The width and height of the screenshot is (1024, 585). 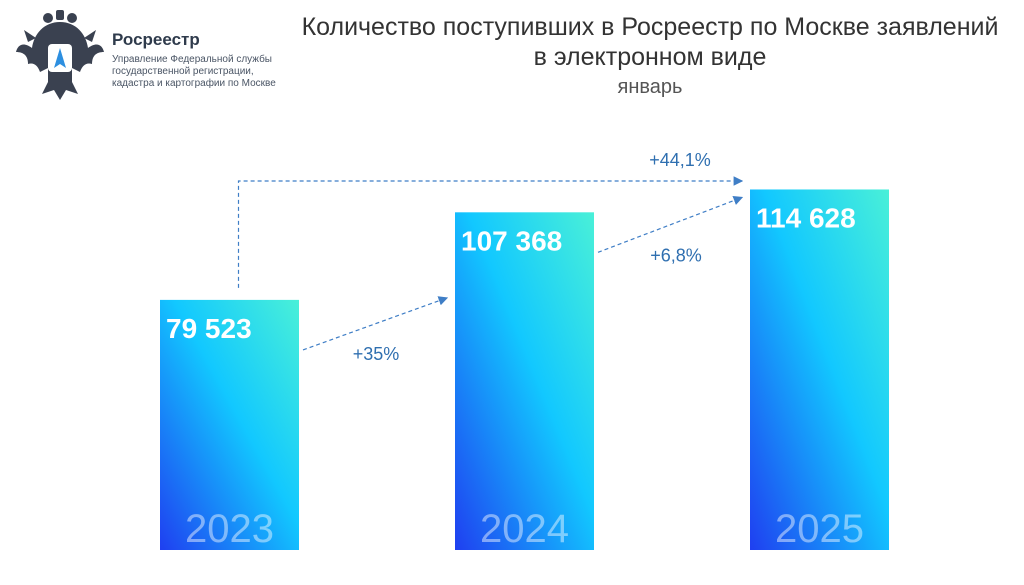 I want to click on value-label-2025: 114 628, so click(x=806, y=217).